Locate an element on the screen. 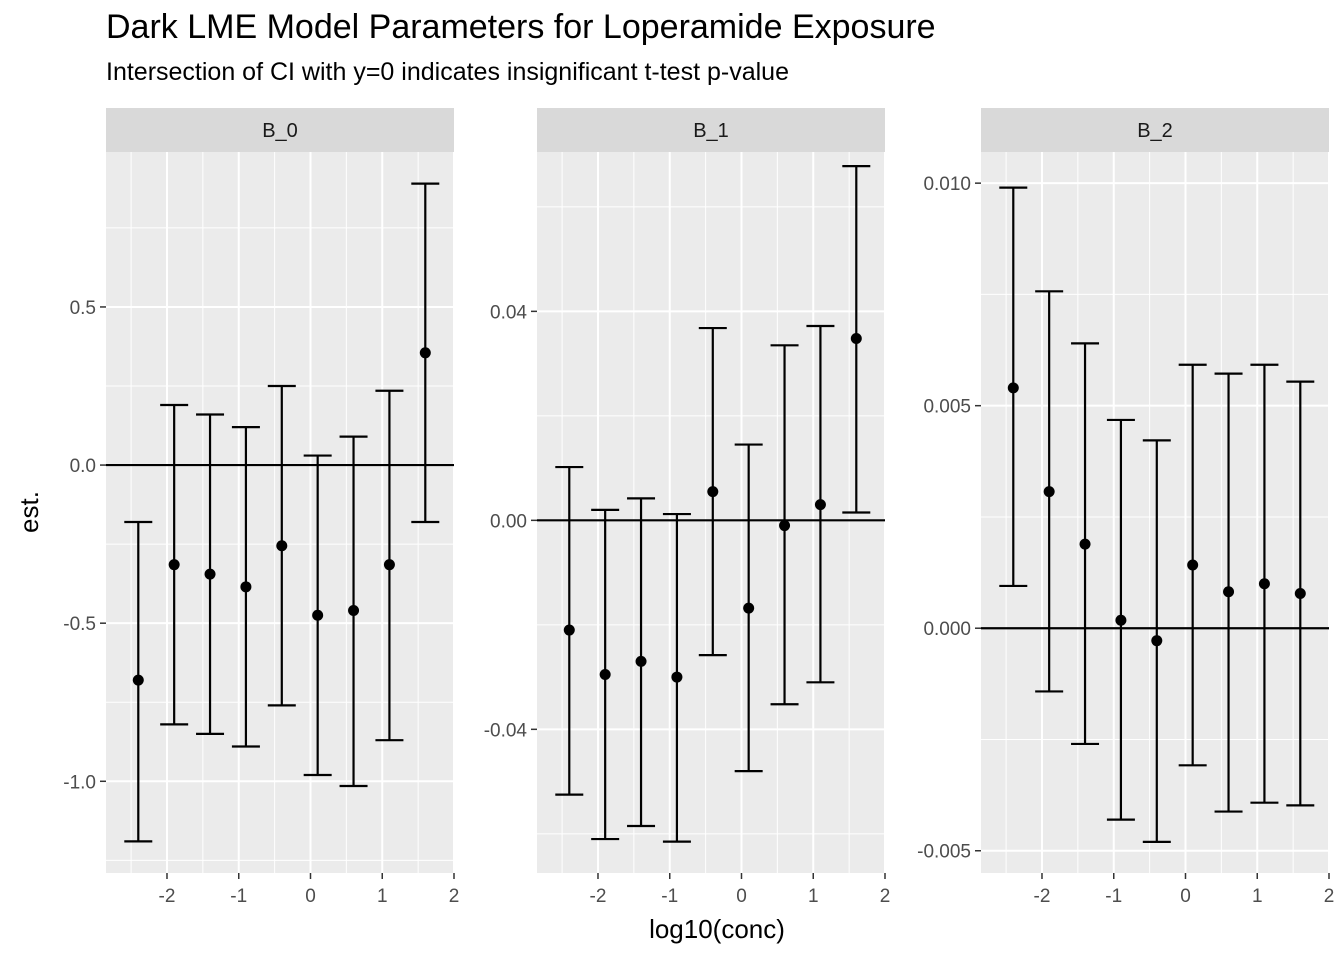 This screenshot has width=1344, height=960. x-axis-title: log10(conc) is located at coordinates (717, 929).